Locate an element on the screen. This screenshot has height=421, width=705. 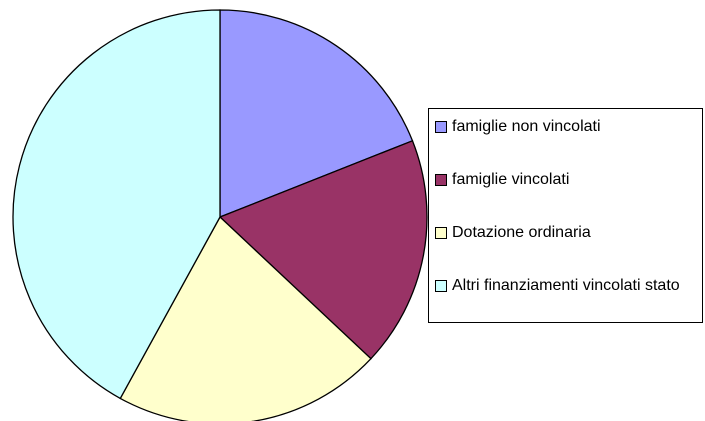
legend-entry: famiglie non vincolati is located at coordinates (568, 126).